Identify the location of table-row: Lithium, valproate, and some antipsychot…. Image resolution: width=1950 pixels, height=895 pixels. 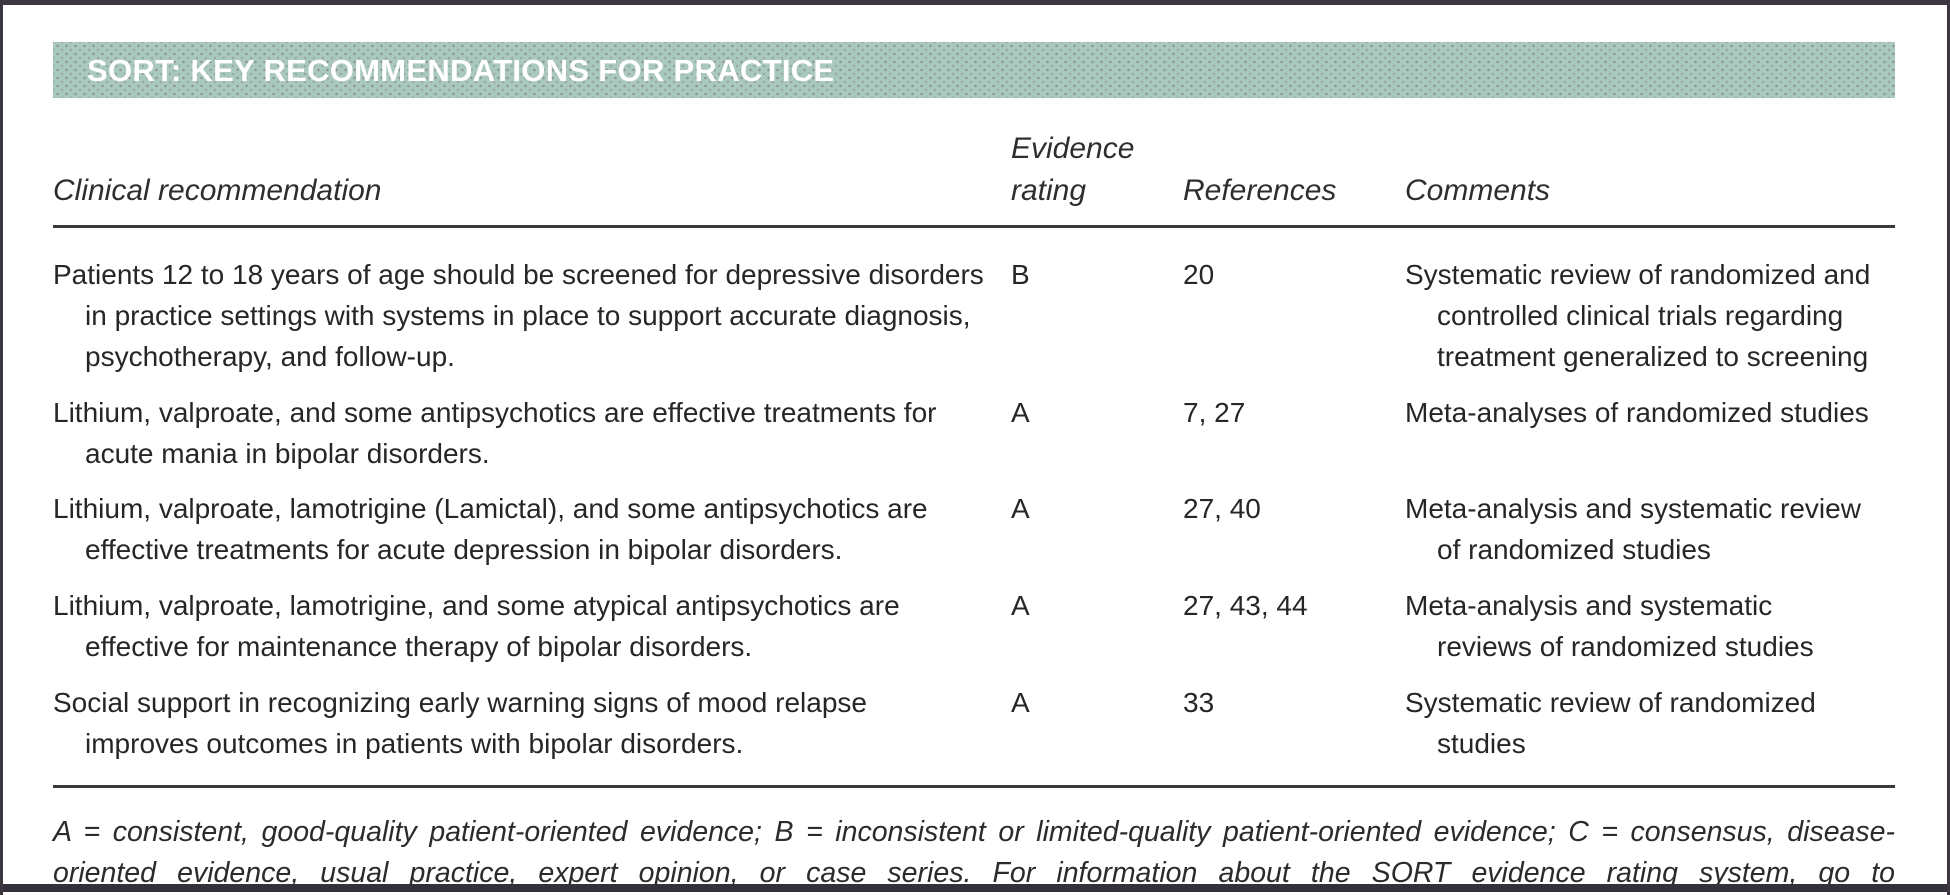
(974, 441).